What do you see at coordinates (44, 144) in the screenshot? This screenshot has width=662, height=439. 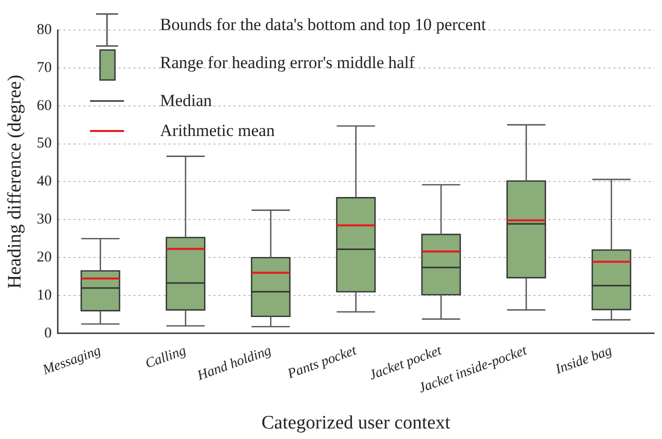 I see `y-tick-label: 50` at bounding box center [44, 144].